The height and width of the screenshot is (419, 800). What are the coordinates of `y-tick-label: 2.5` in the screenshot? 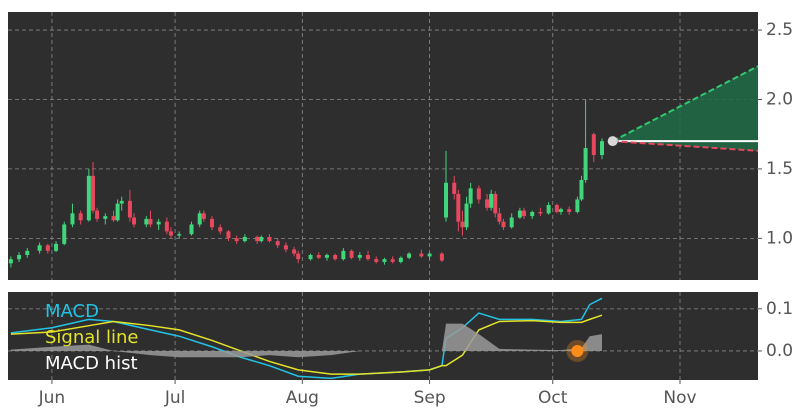 It's located at (779, 30).